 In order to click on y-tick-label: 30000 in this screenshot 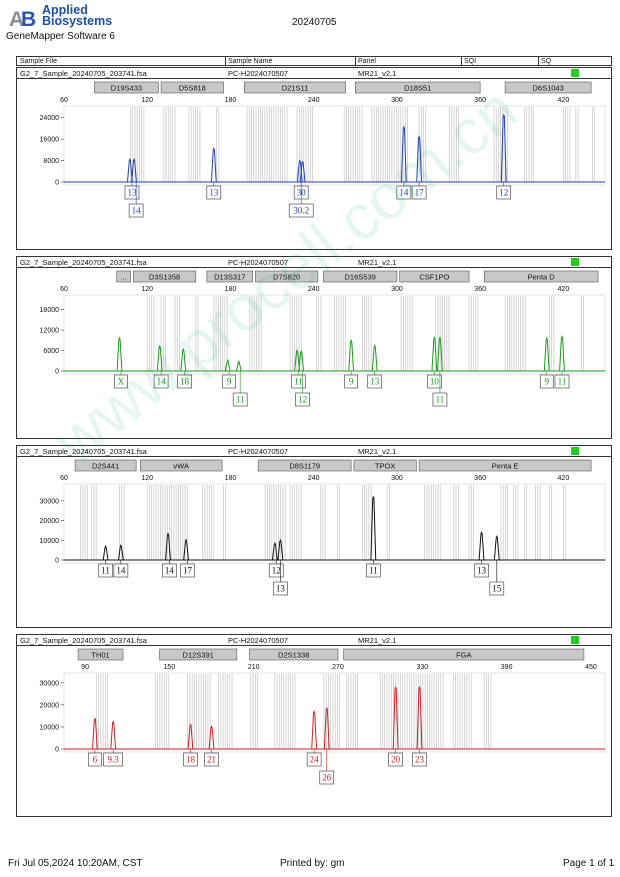, I will do `click(50, 501)`.